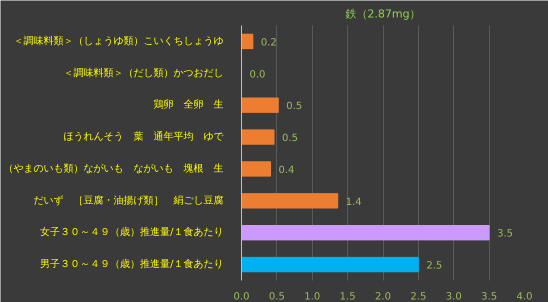  What do you see at coordinates (258, 74) in the screenshot?
I see `data-label: 0.0` at bounding box center [258, 74].